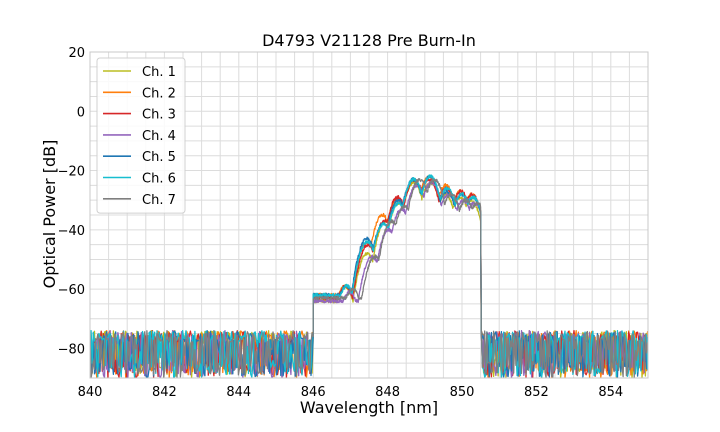 The image size is (720, 432). What do you see at coordinates (313, 392) in the screenshot?
I see `x-tick-label: 846` at bounding box center [313, 392].